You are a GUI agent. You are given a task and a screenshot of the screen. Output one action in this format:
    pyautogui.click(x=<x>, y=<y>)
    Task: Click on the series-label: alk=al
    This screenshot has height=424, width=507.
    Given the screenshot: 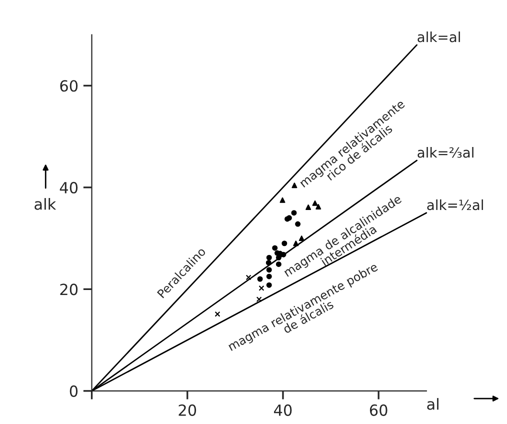 What is the action you would take?
    pyautogui.click(x=439, y=37)
    